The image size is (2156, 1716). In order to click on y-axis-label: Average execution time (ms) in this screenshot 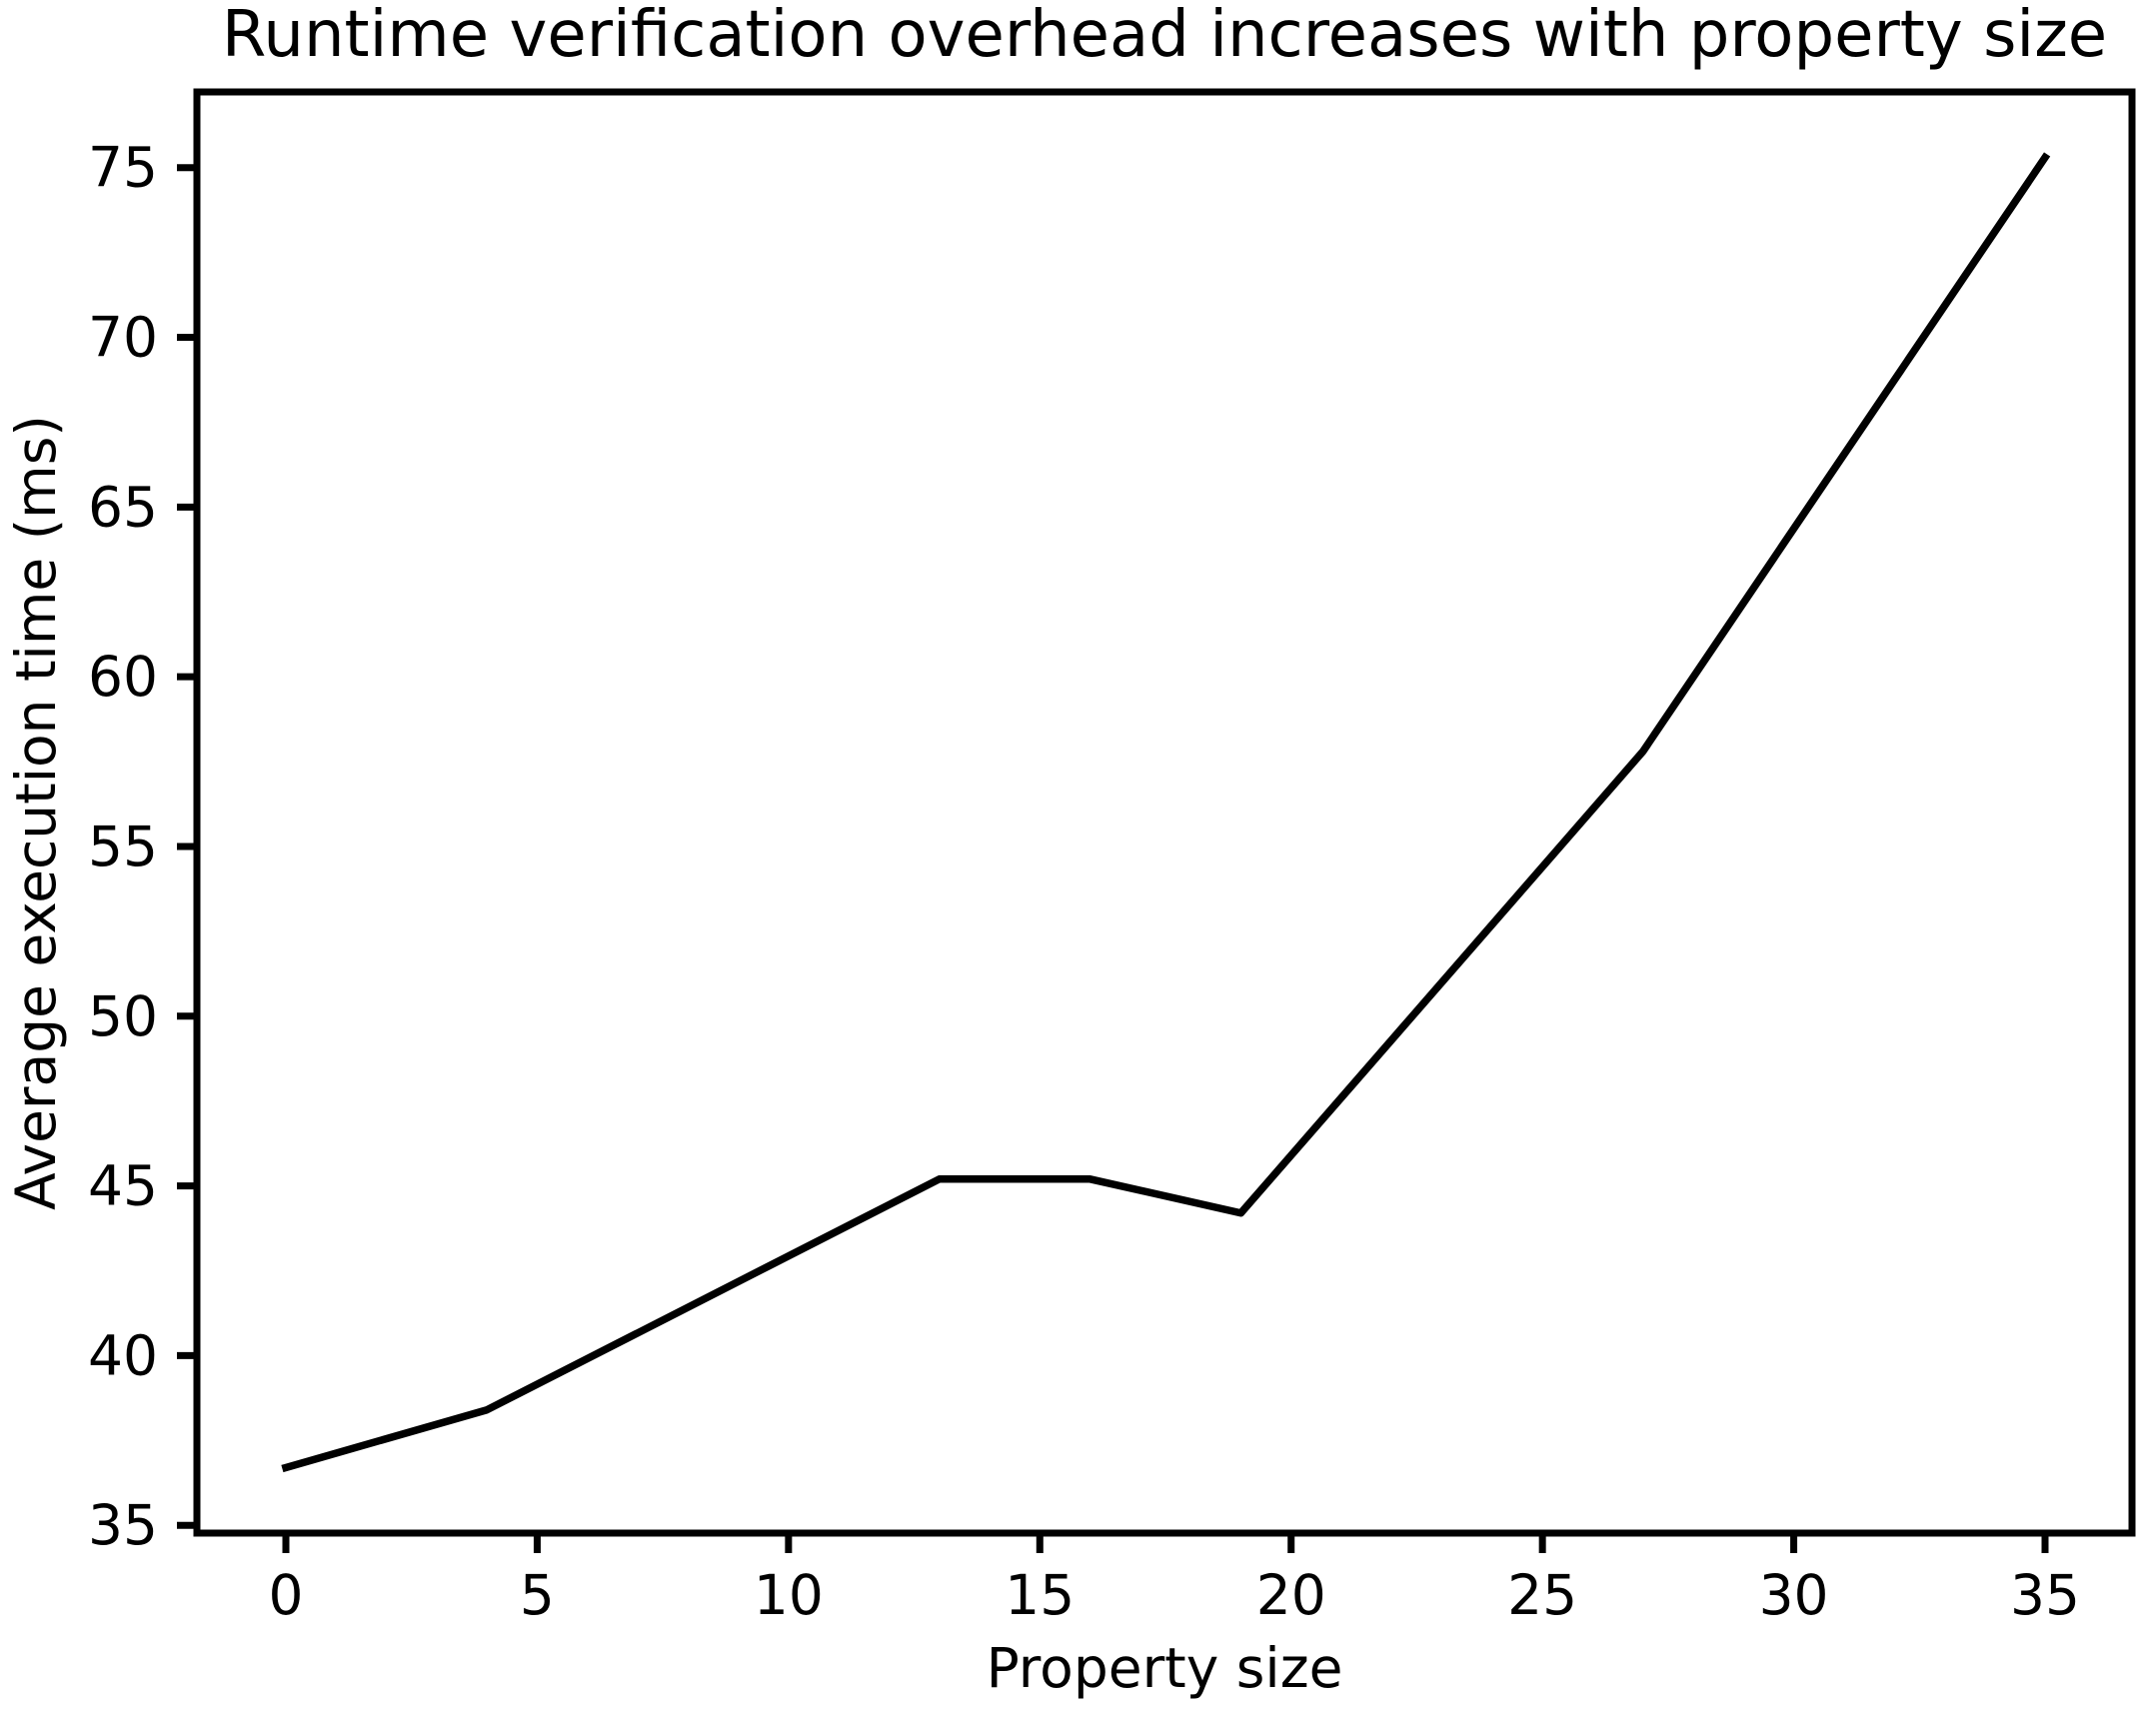, I will do `click(36, 812)`.